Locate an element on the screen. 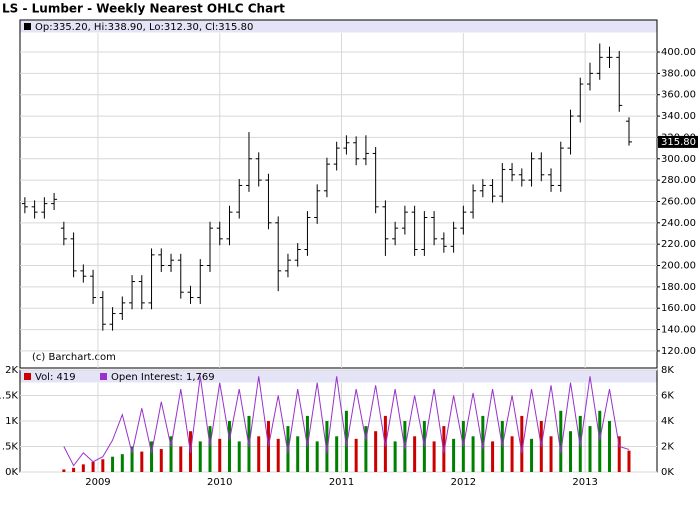  y-tick-label: 1K is located at coordinates (11, 421).